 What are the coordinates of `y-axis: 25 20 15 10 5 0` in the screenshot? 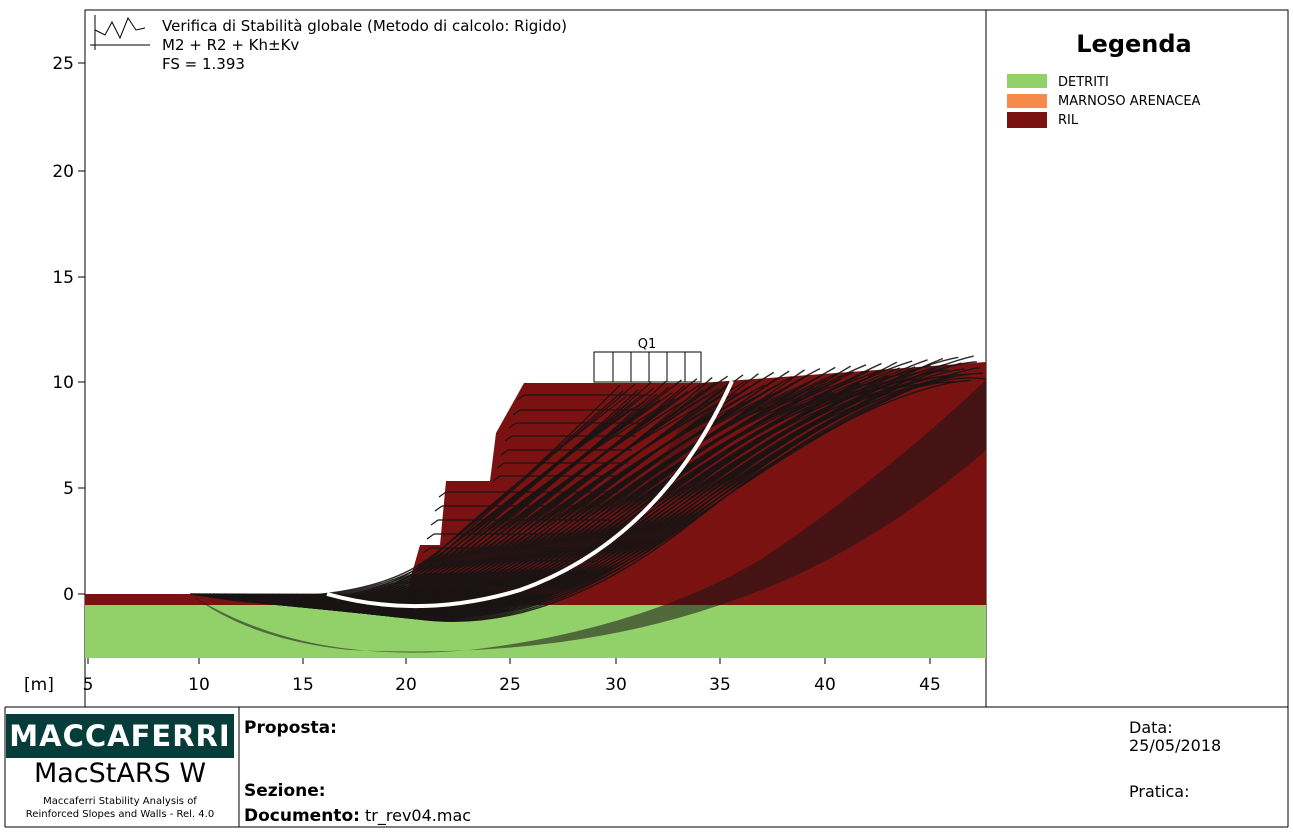 It's located at (68, 329).